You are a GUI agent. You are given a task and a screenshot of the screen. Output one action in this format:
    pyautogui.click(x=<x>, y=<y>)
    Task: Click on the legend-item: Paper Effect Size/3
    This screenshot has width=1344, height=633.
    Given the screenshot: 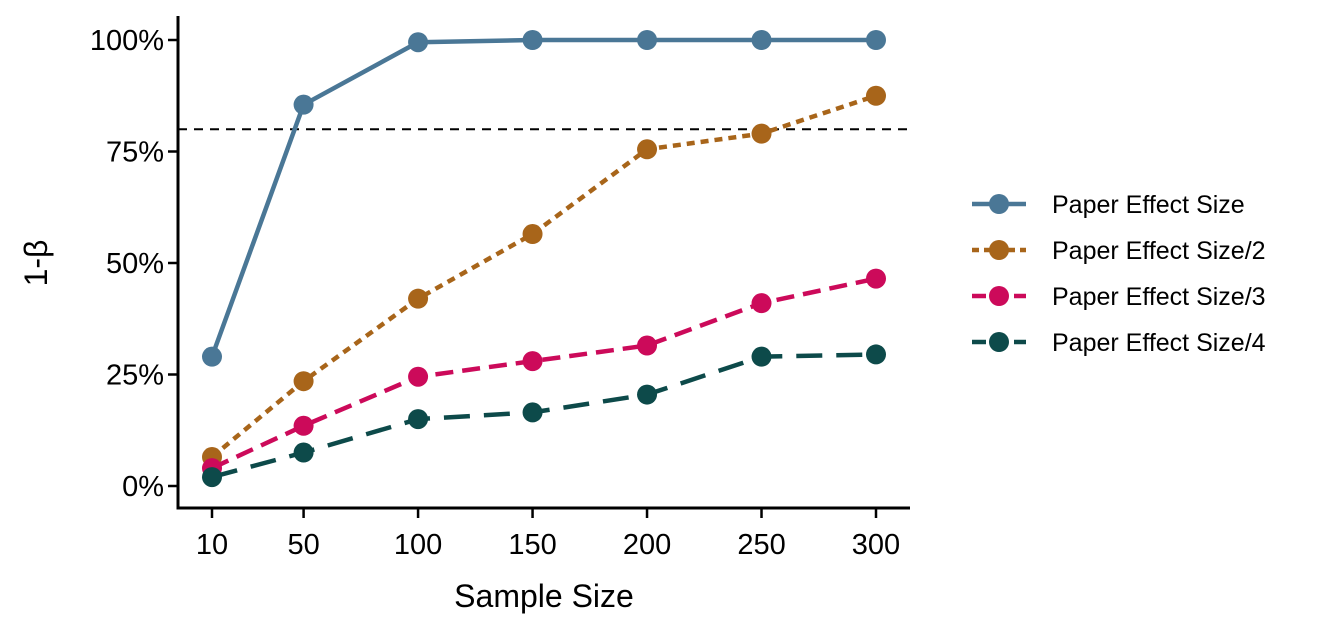 What is the action you would take?
    pyautogui.click(x=1119, y=297)
    